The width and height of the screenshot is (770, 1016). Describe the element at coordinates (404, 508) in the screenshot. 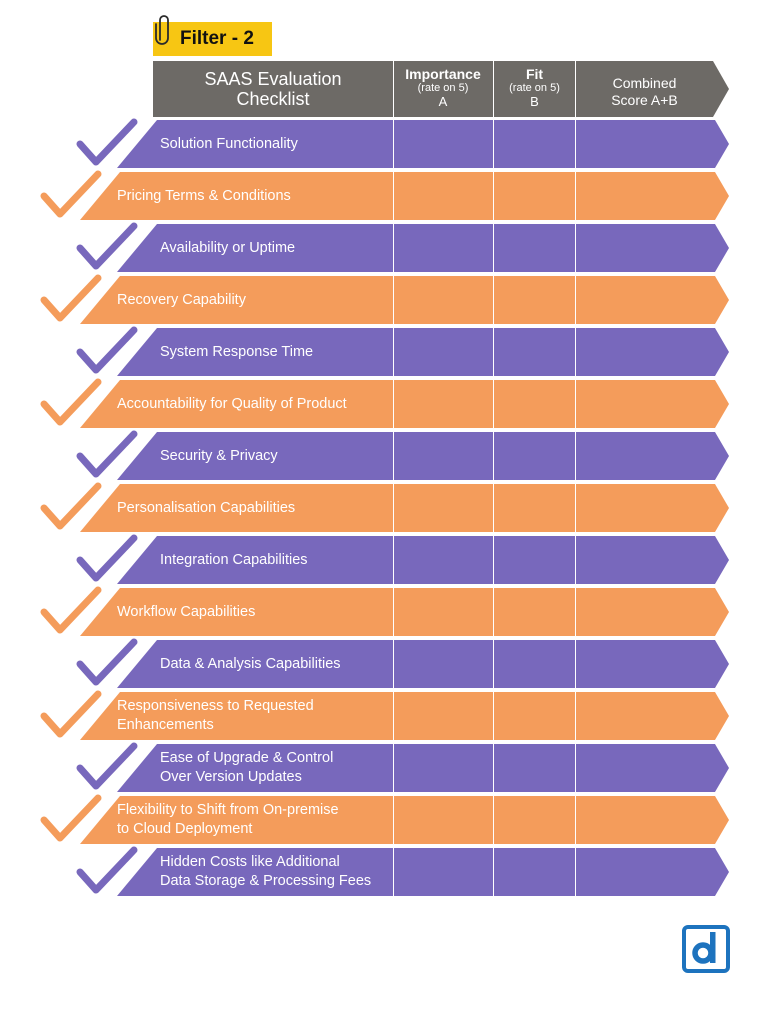

I see `checklist-row: Personalisation Capabilities` at that location.